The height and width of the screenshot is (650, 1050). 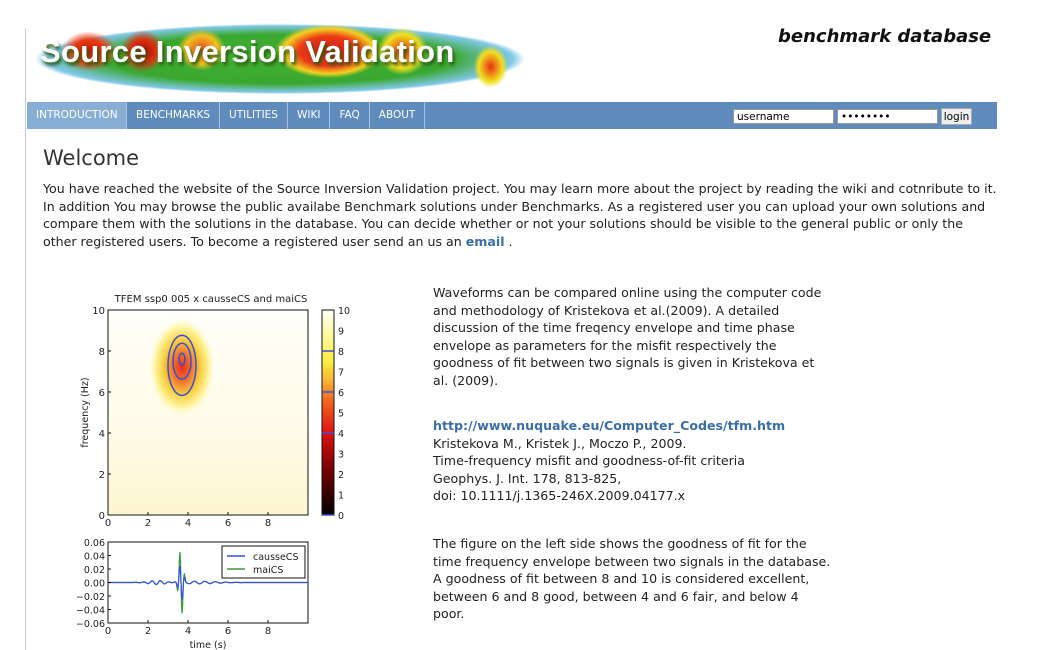 What do you see at coordinates (350, 115) in the screenshot?
I see `nav-faq: FAQ` at bounding box center [350, 115].